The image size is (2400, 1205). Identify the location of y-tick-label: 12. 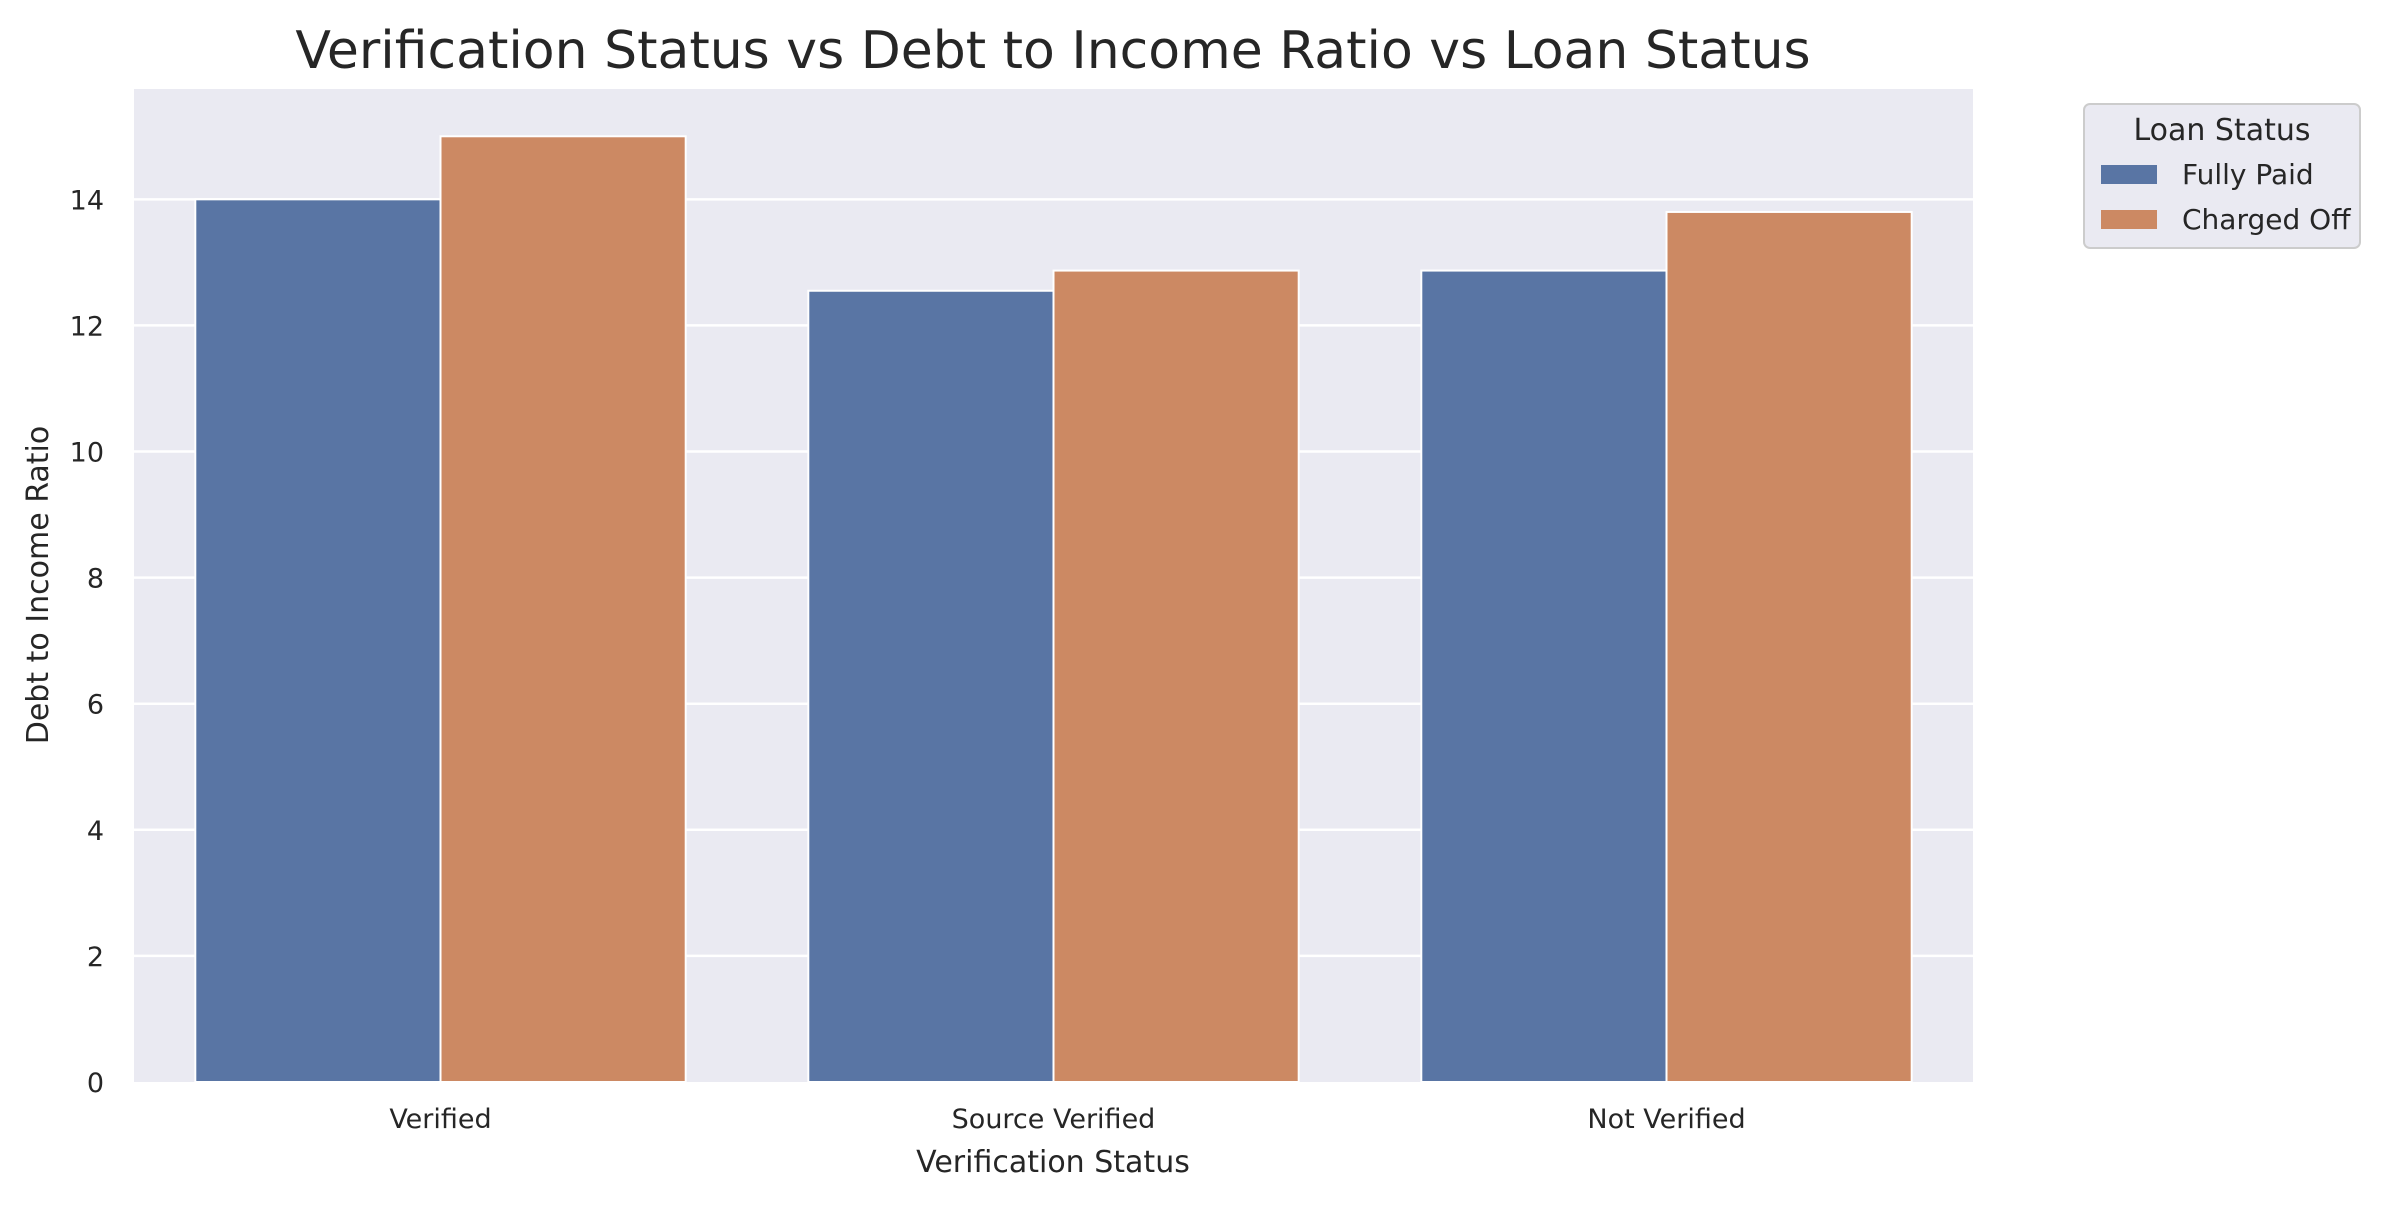
(87, 326).